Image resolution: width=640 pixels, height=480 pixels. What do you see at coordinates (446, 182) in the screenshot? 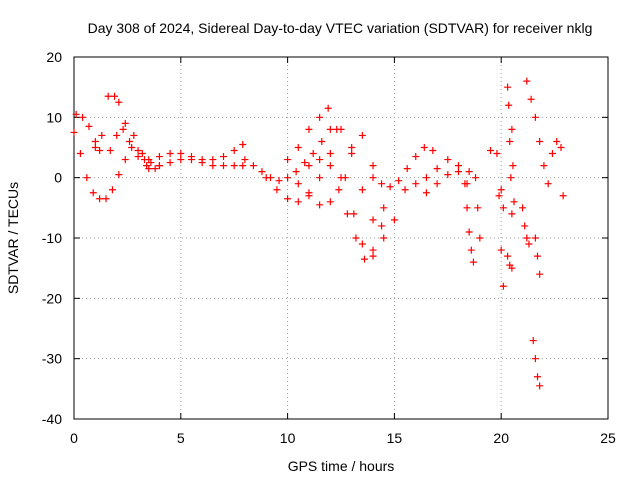
I see `series-arc-l` at bounding box center [446, 182].